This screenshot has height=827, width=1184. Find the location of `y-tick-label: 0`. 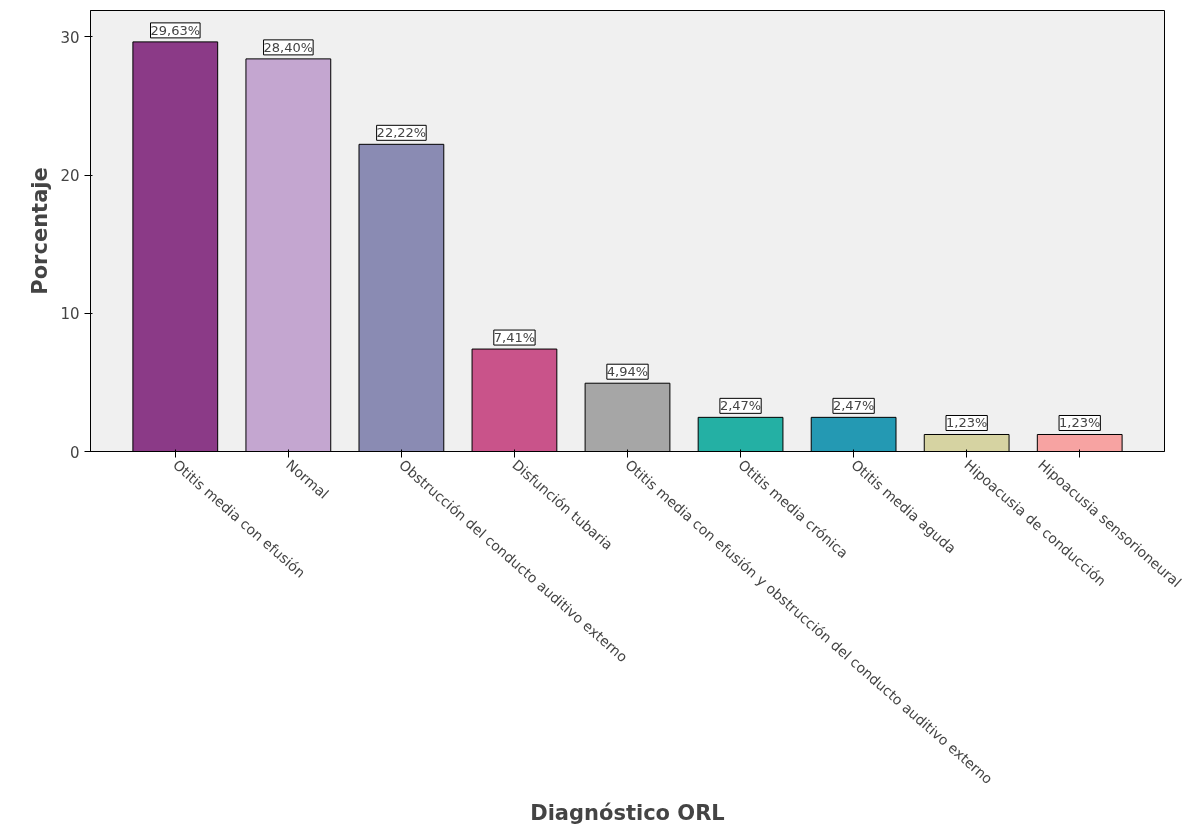

y-tick-label: 0 is located at coordinates (74, 452).